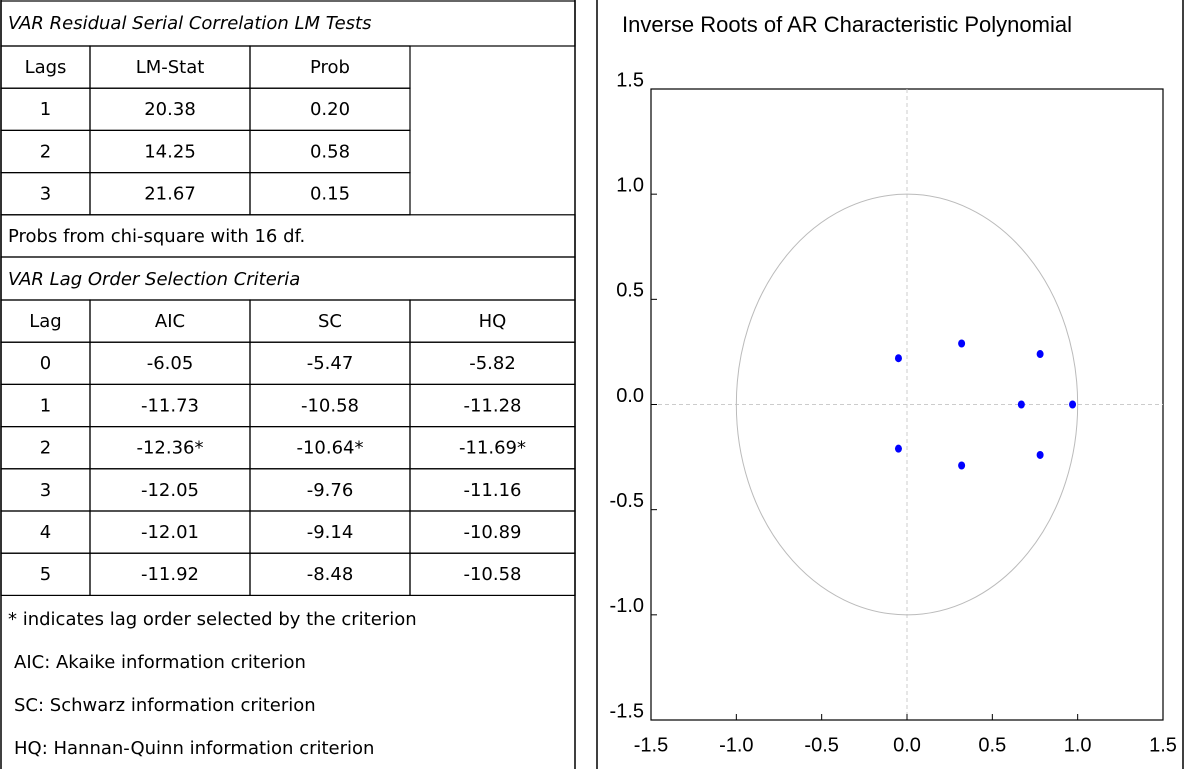 This screenshot has height=769, width=1193. I want to click on table-cell-text: 20.38, so click(170, 109).